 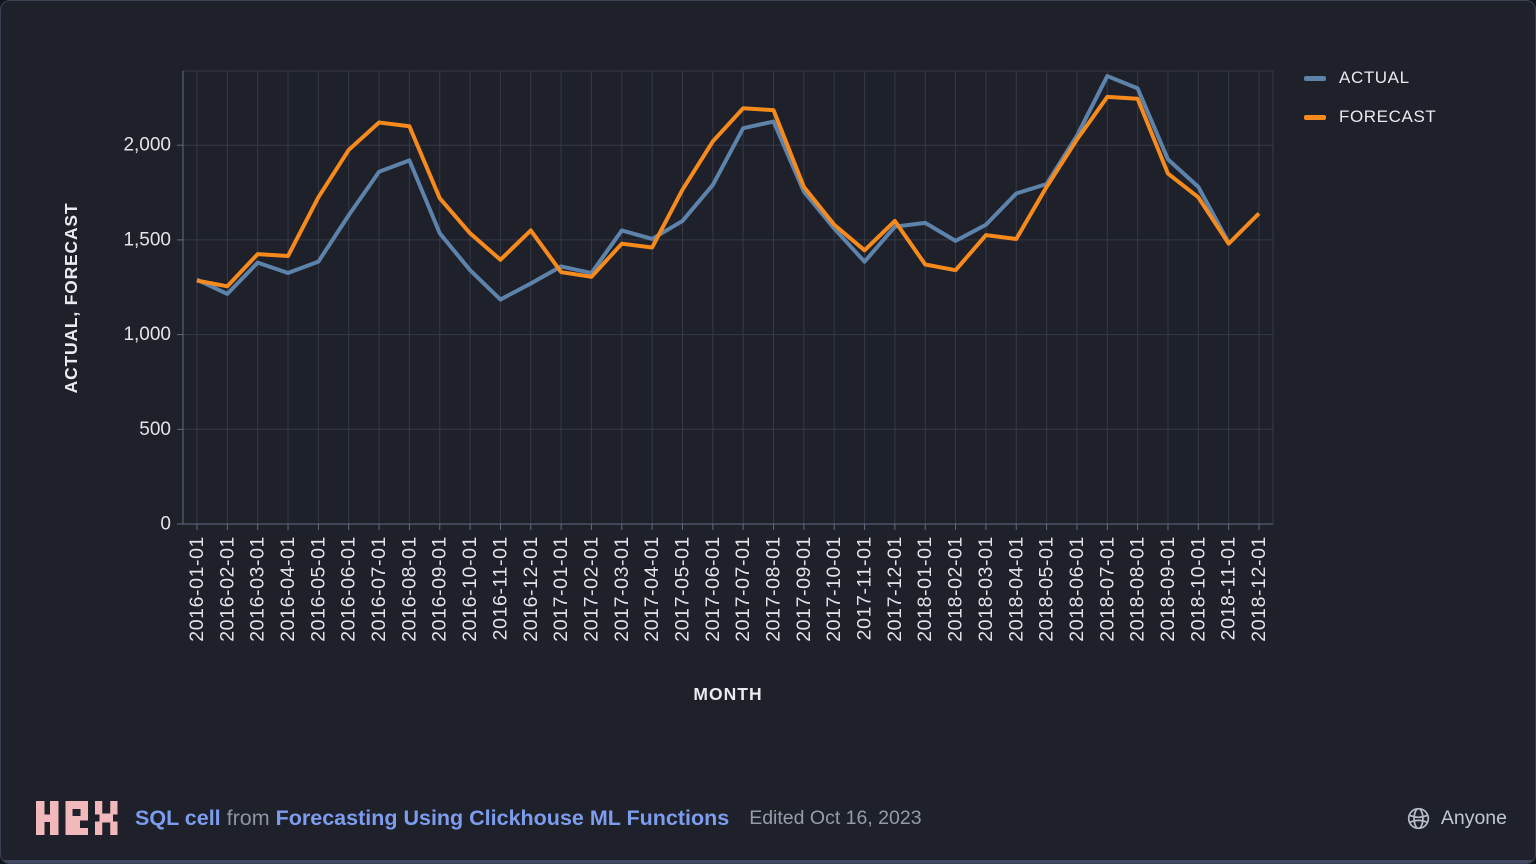 What do you see at coordinates (622, 589) in the screenshot?
I see `svg-text: 2017-03-01` at bounding box center [622, 589].